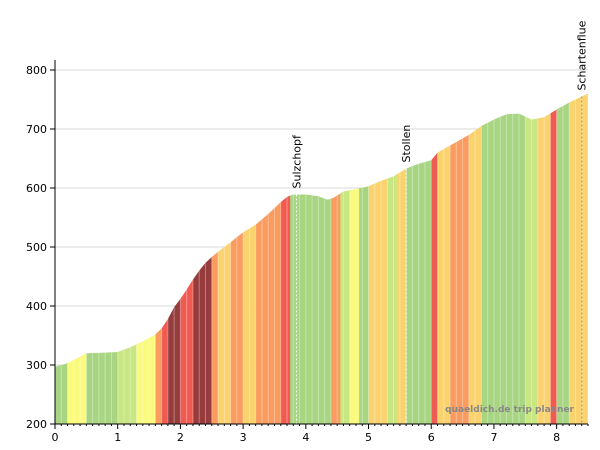 The height and width of the screenshot is (450, 600). I want to click on x-tick-label-4: 4, so click(305, 437).